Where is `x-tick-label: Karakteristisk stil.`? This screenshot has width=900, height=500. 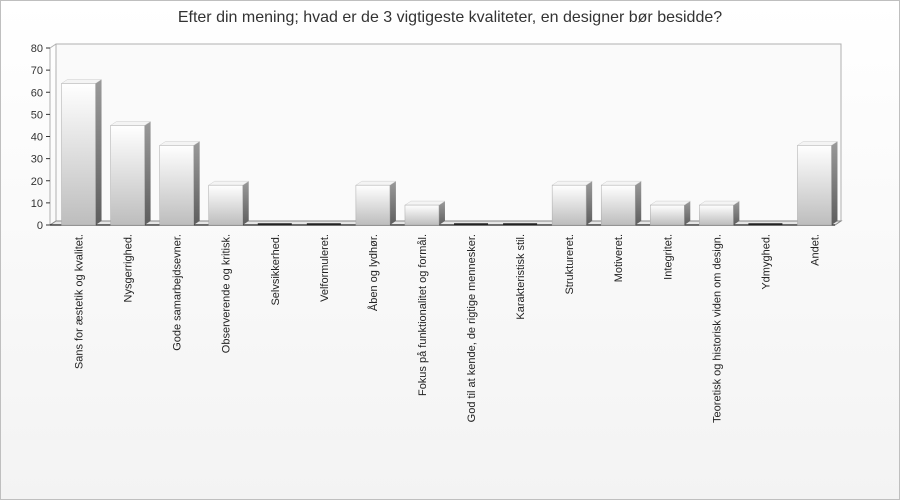
x-tick-label: Karakteristisk stil. is located at coordinates (521, 277).